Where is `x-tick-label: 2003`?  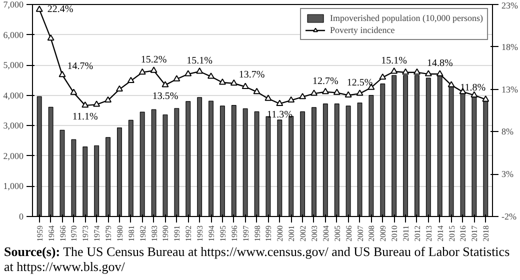
x-tick-label: 2003 is located at coordinates (314, 234).